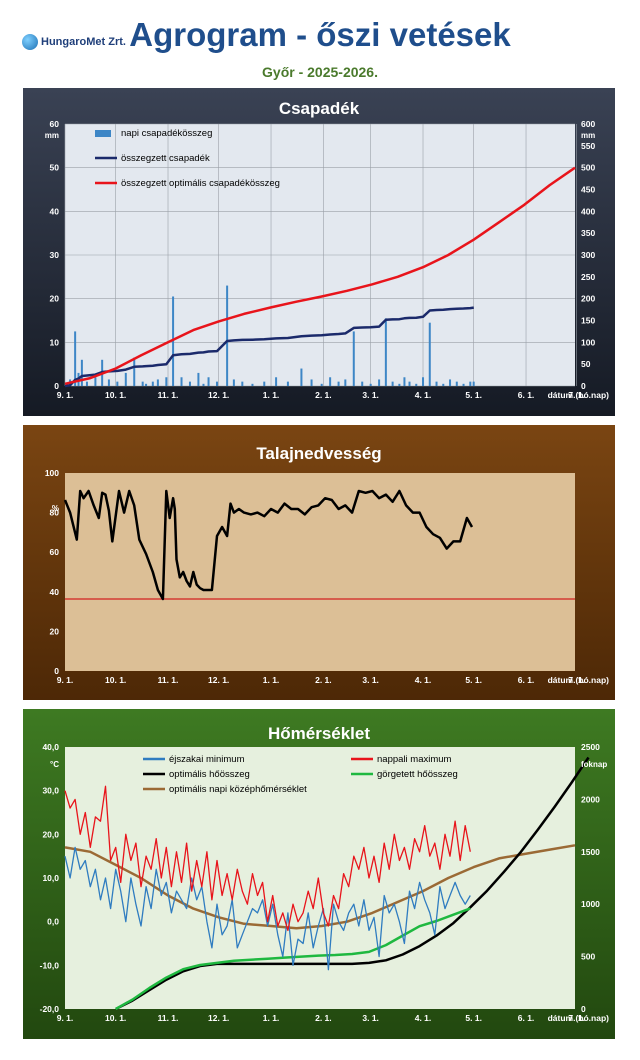 Image resolution: width=640 pixels, height=1060 pixels. I want to click on page-subtitle: Győr - 2025-2026., so click(320, 72).